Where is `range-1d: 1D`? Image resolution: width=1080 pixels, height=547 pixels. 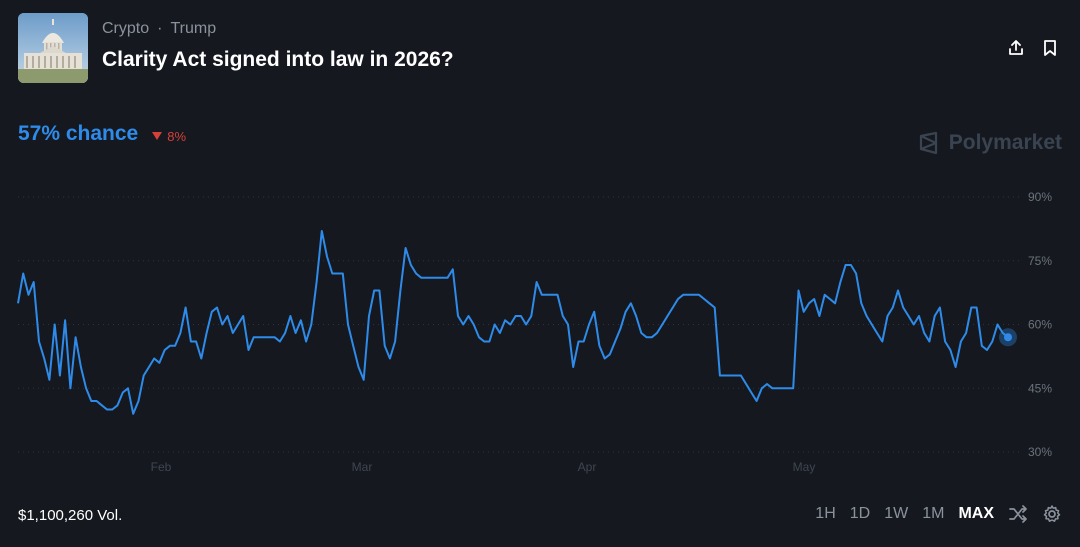 range-1d: 1D is located at coordinates (860, 513).